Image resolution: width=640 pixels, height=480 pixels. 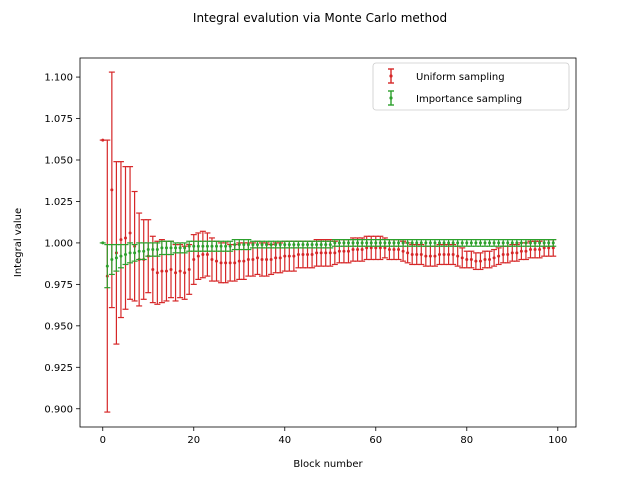 I want to click on y-tick-label: 1.025, so click(x=58, y=202).